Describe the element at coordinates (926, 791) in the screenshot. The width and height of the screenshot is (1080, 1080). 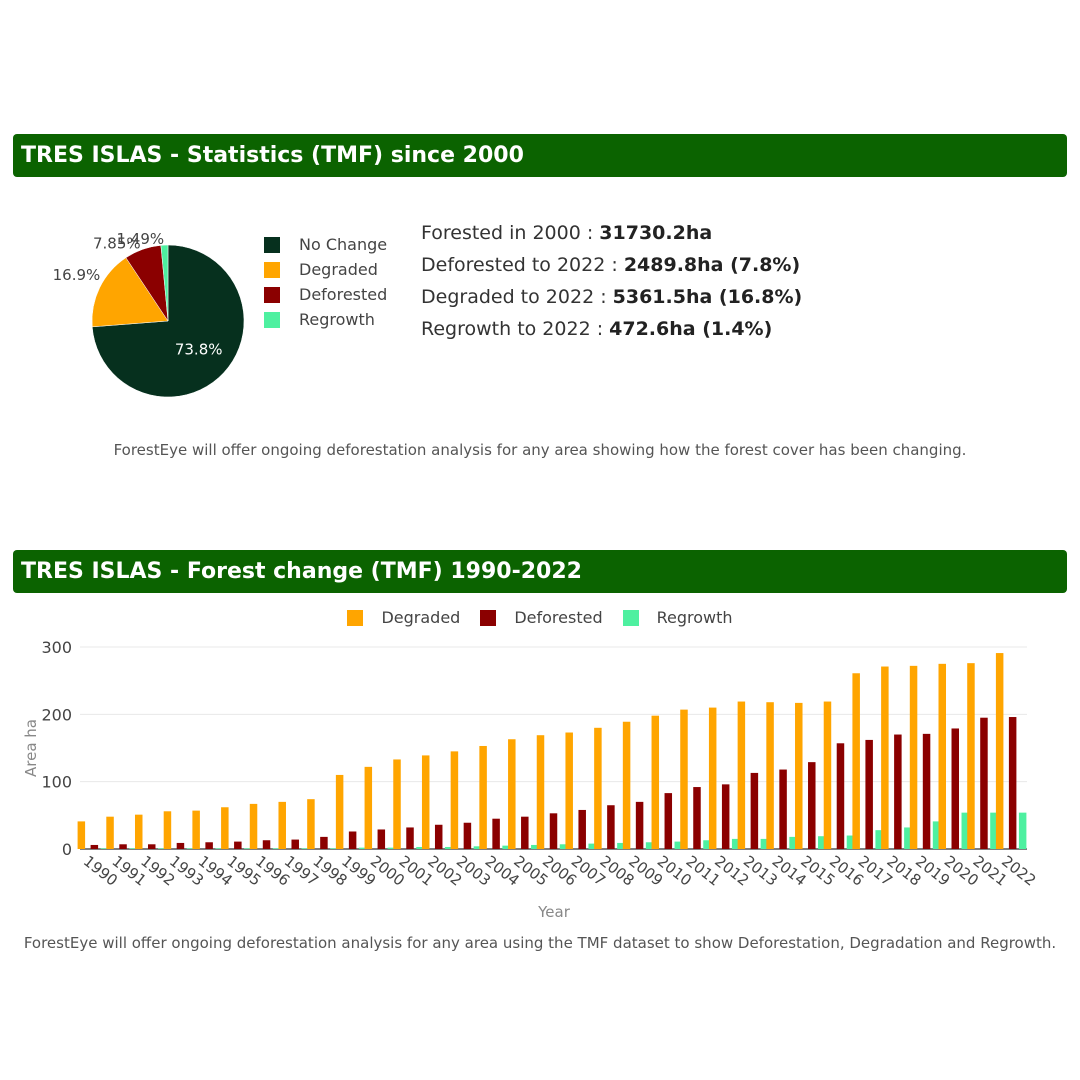
I see `bar-deforested-2019` at that location.